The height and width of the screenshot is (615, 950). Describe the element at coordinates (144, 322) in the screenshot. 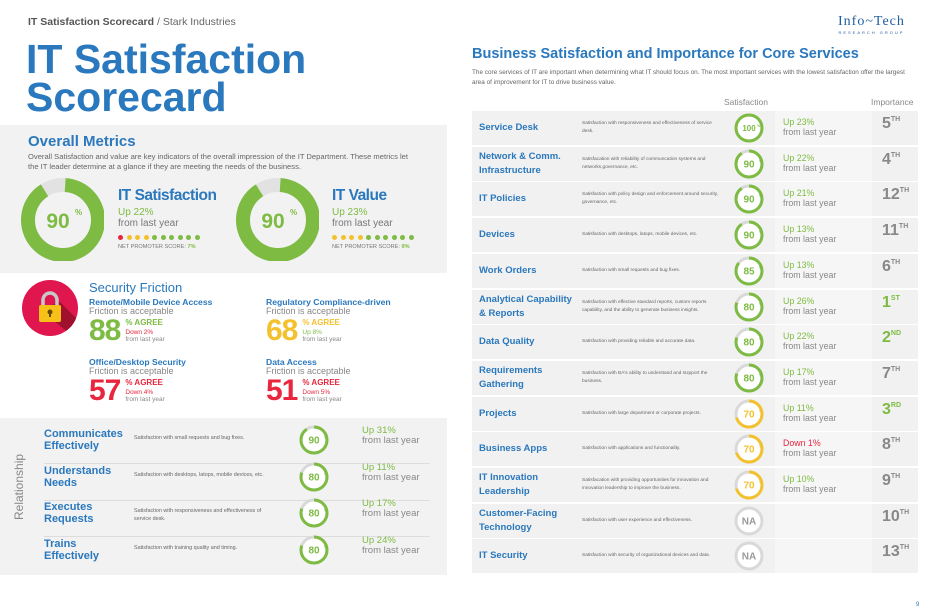

I see `friction-agree: % AGREE` at that location.